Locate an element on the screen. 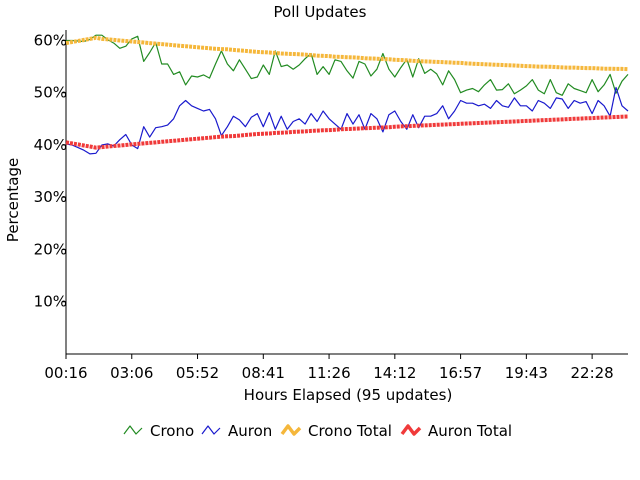 This screenshot has height=480, width=640. legend-item: Crono is located at coordinates (158, 431).